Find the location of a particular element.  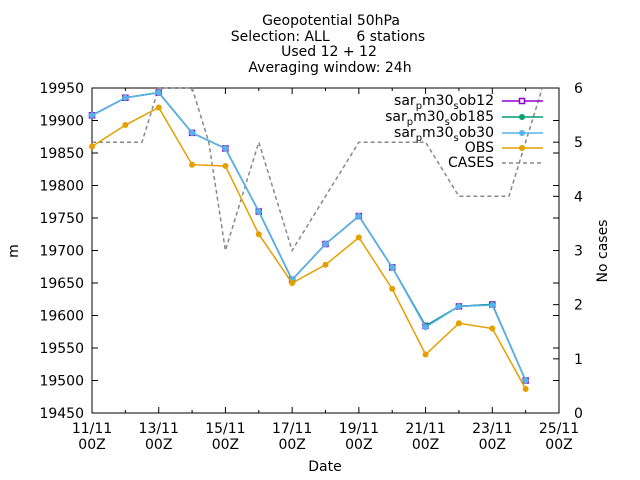

x-tick-label: 13/11 is located at coordinates (159, 429).